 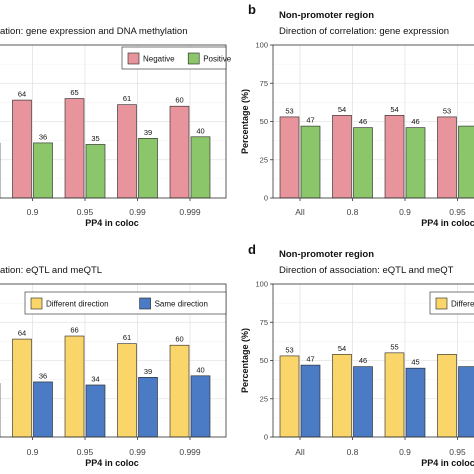 I want to click on y-tick-label: 25, so click(x=264, y=159).